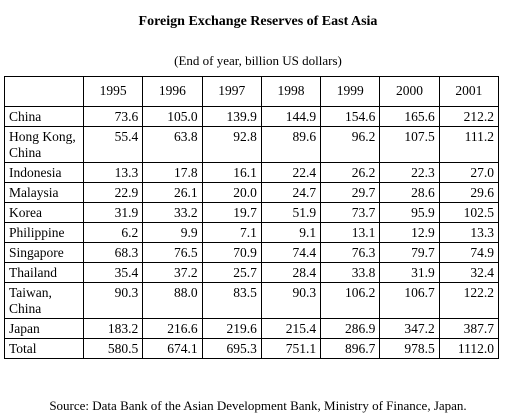 The image size is (516, 420). What do you see at coordinates (231, 348) in the screenshot?
I see `value-cell: 695.3` at bounding box center [231, 348].